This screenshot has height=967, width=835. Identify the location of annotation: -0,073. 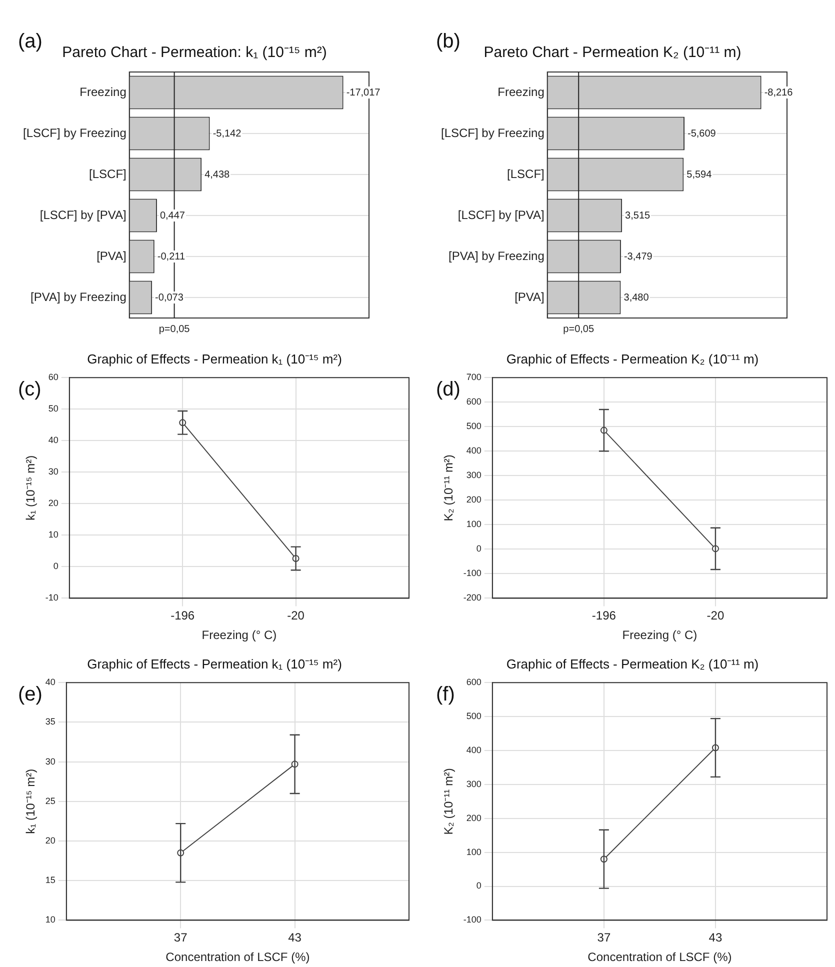
(169, 298).